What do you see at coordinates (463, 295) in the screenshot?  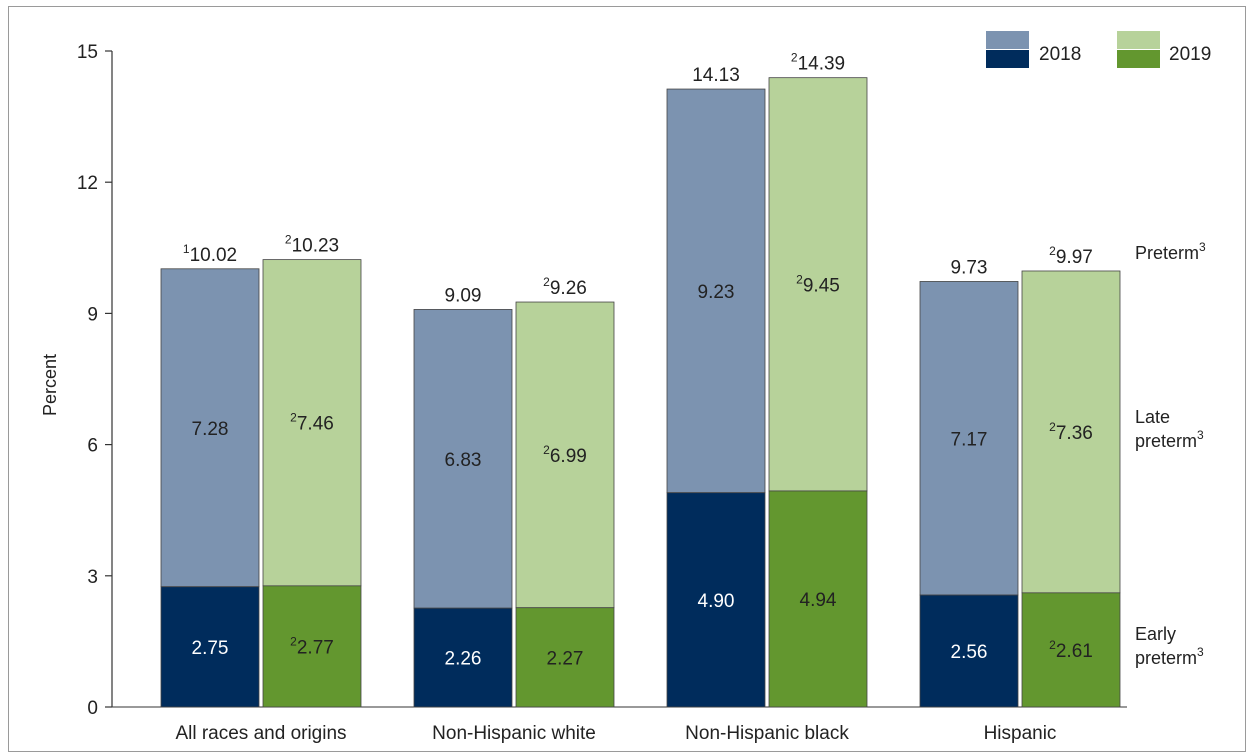 I see `total-label: 9.09` at bounding box center [463, 295].